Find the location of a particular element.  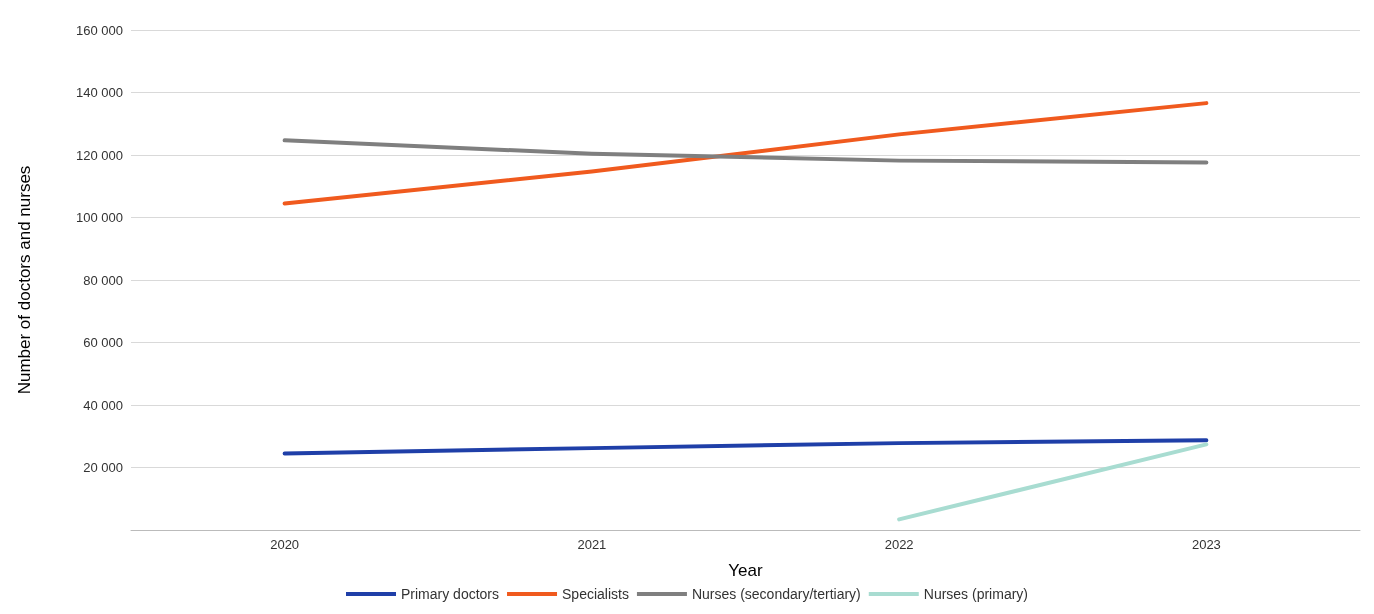

y-tick-label: 120 000 is located at coordinates (99, 155).